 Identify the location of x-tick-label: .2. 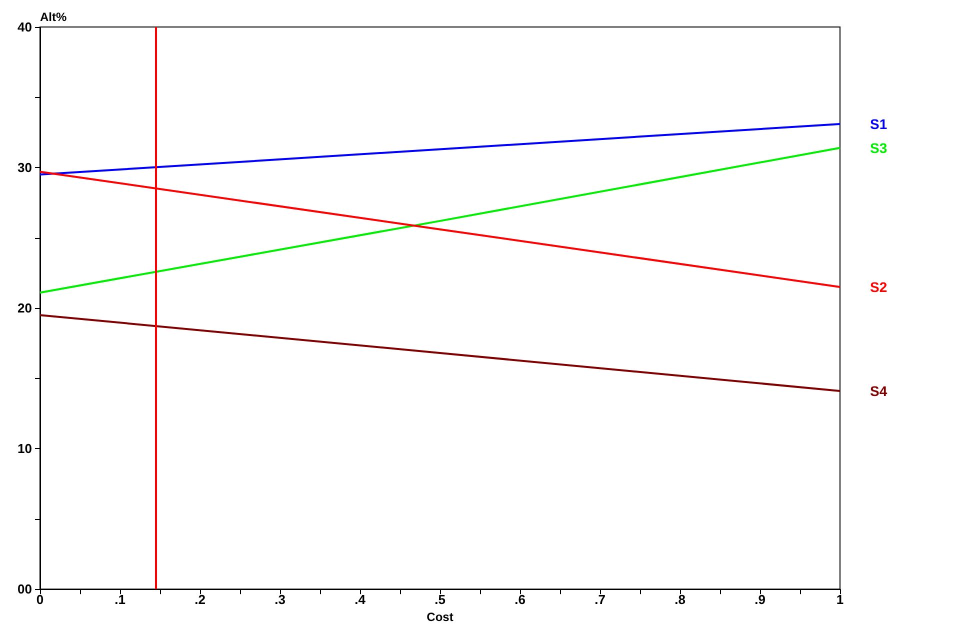
(200, 600).